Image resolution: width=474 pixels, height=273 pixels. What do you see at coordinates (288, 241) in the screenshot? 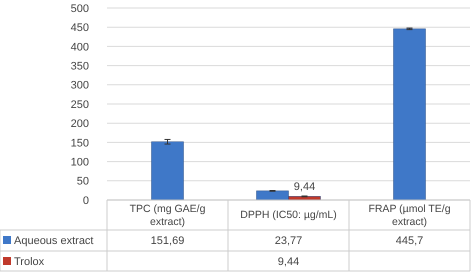
I see `data-label: 23,77` at bounding box center [288, 241].